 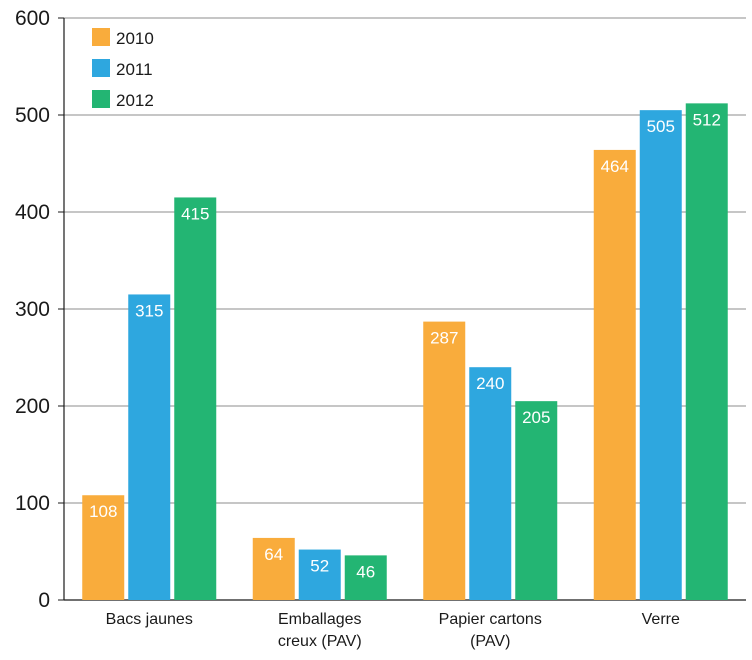 What do you see at coordinates (707, 119) in the screenshot?
I see `data-label-2012-3: 512` at bounding box center [707, 119].